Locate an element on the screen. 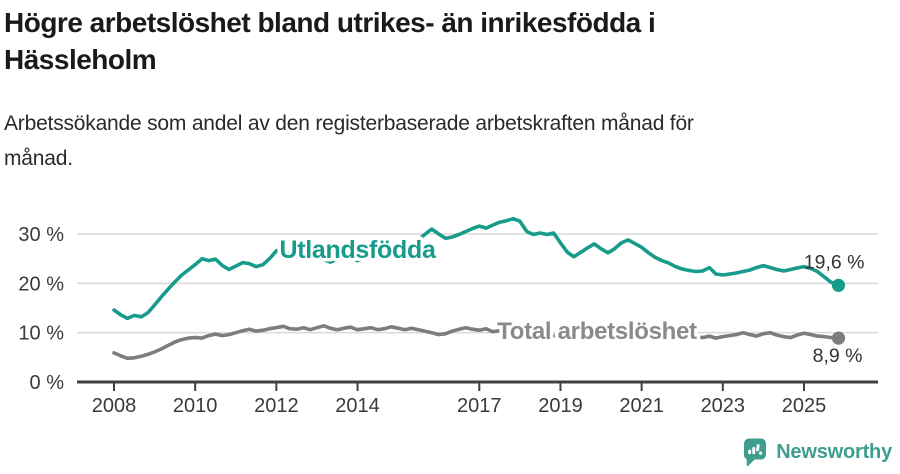  end-value-label-0: 19,6 % is located at coordinates (834, 262).